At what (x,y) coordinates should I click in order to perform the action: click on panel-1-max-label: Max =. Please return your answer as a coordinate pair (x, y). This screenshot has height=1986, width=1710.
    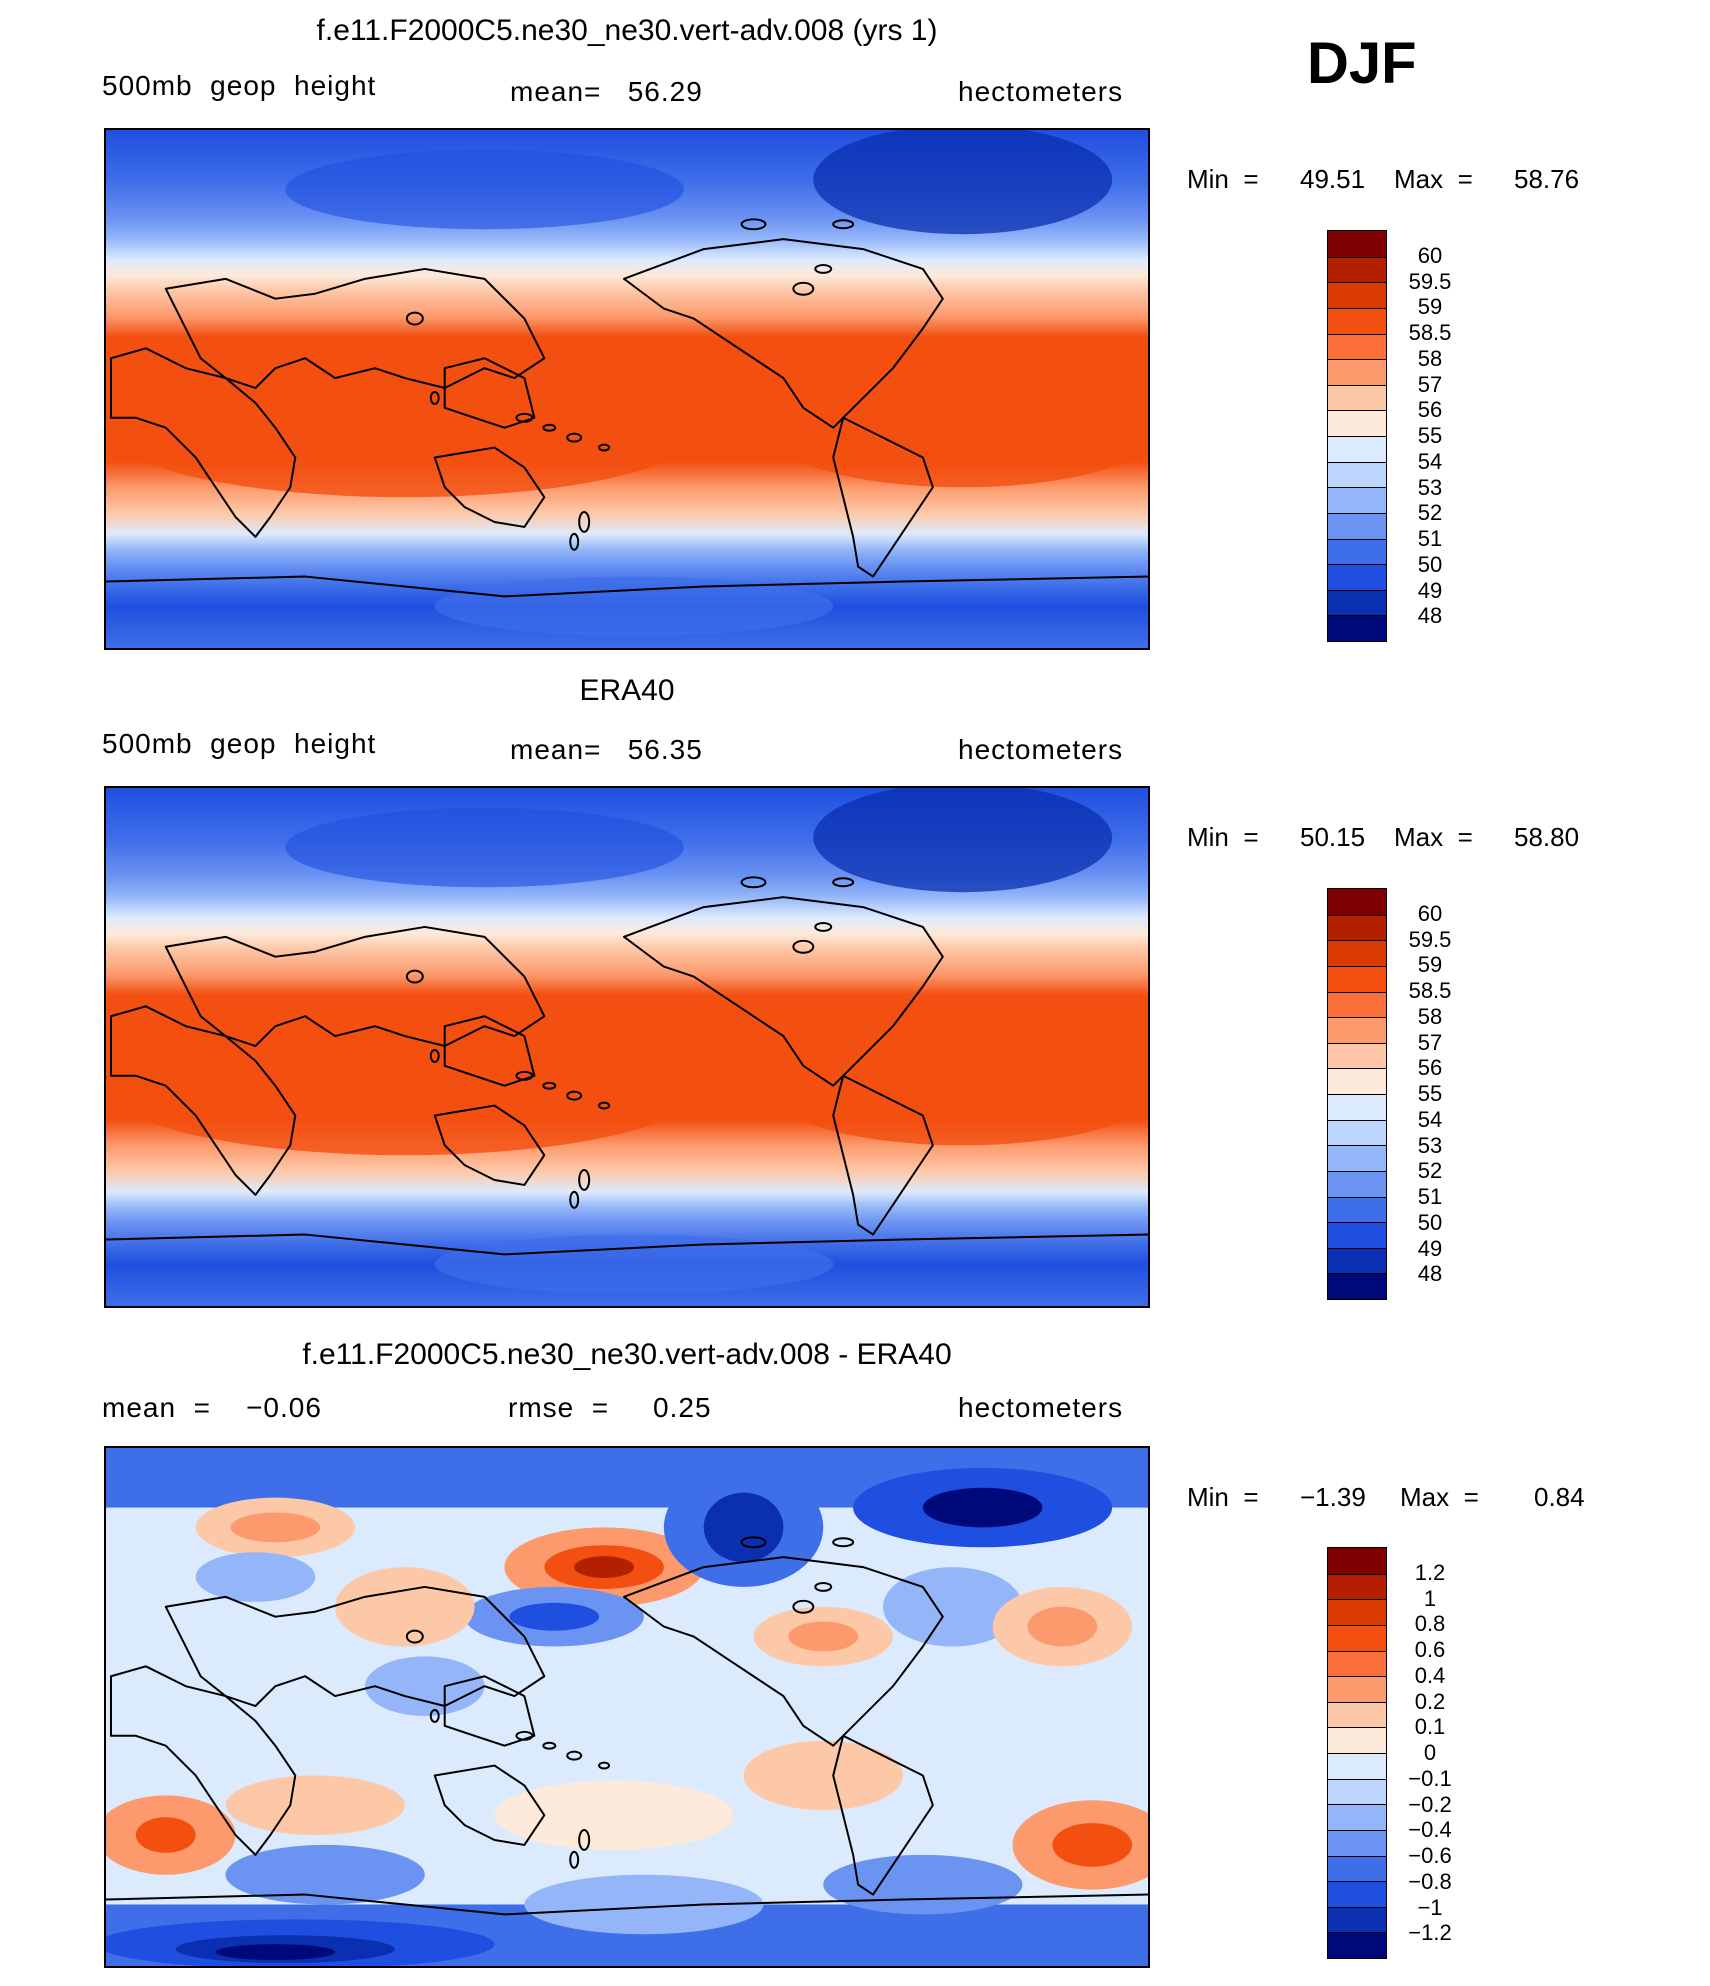
    Looking at the image, I should click on (1433, 179).